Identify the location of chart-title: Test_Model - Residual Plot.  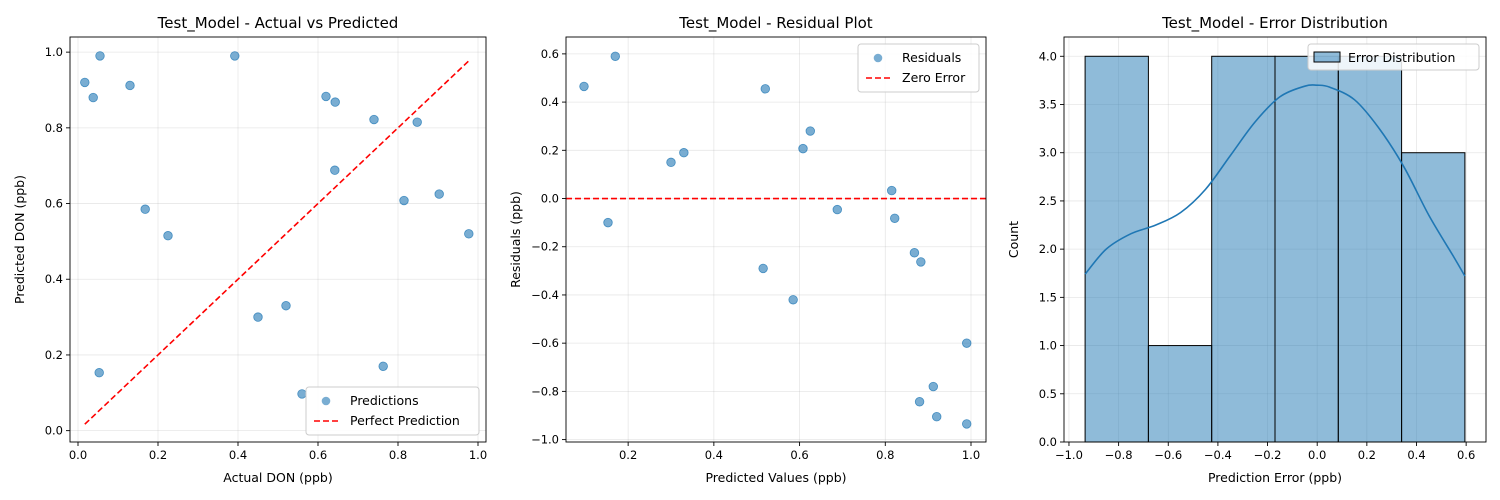
(775, 23).